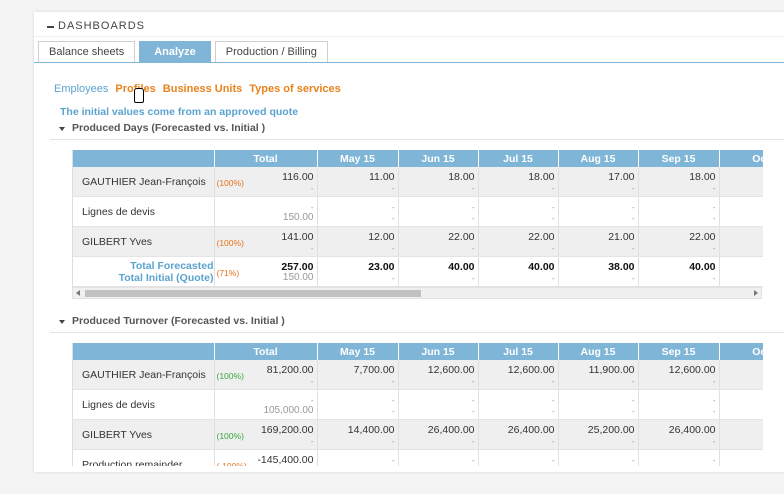 The width and height of the screenshot is (784, 494). What do you see at coordinates (374, 370) in the screenshot?
I see `forecast-value: 7,700.00` at bounding box center [374, 370].